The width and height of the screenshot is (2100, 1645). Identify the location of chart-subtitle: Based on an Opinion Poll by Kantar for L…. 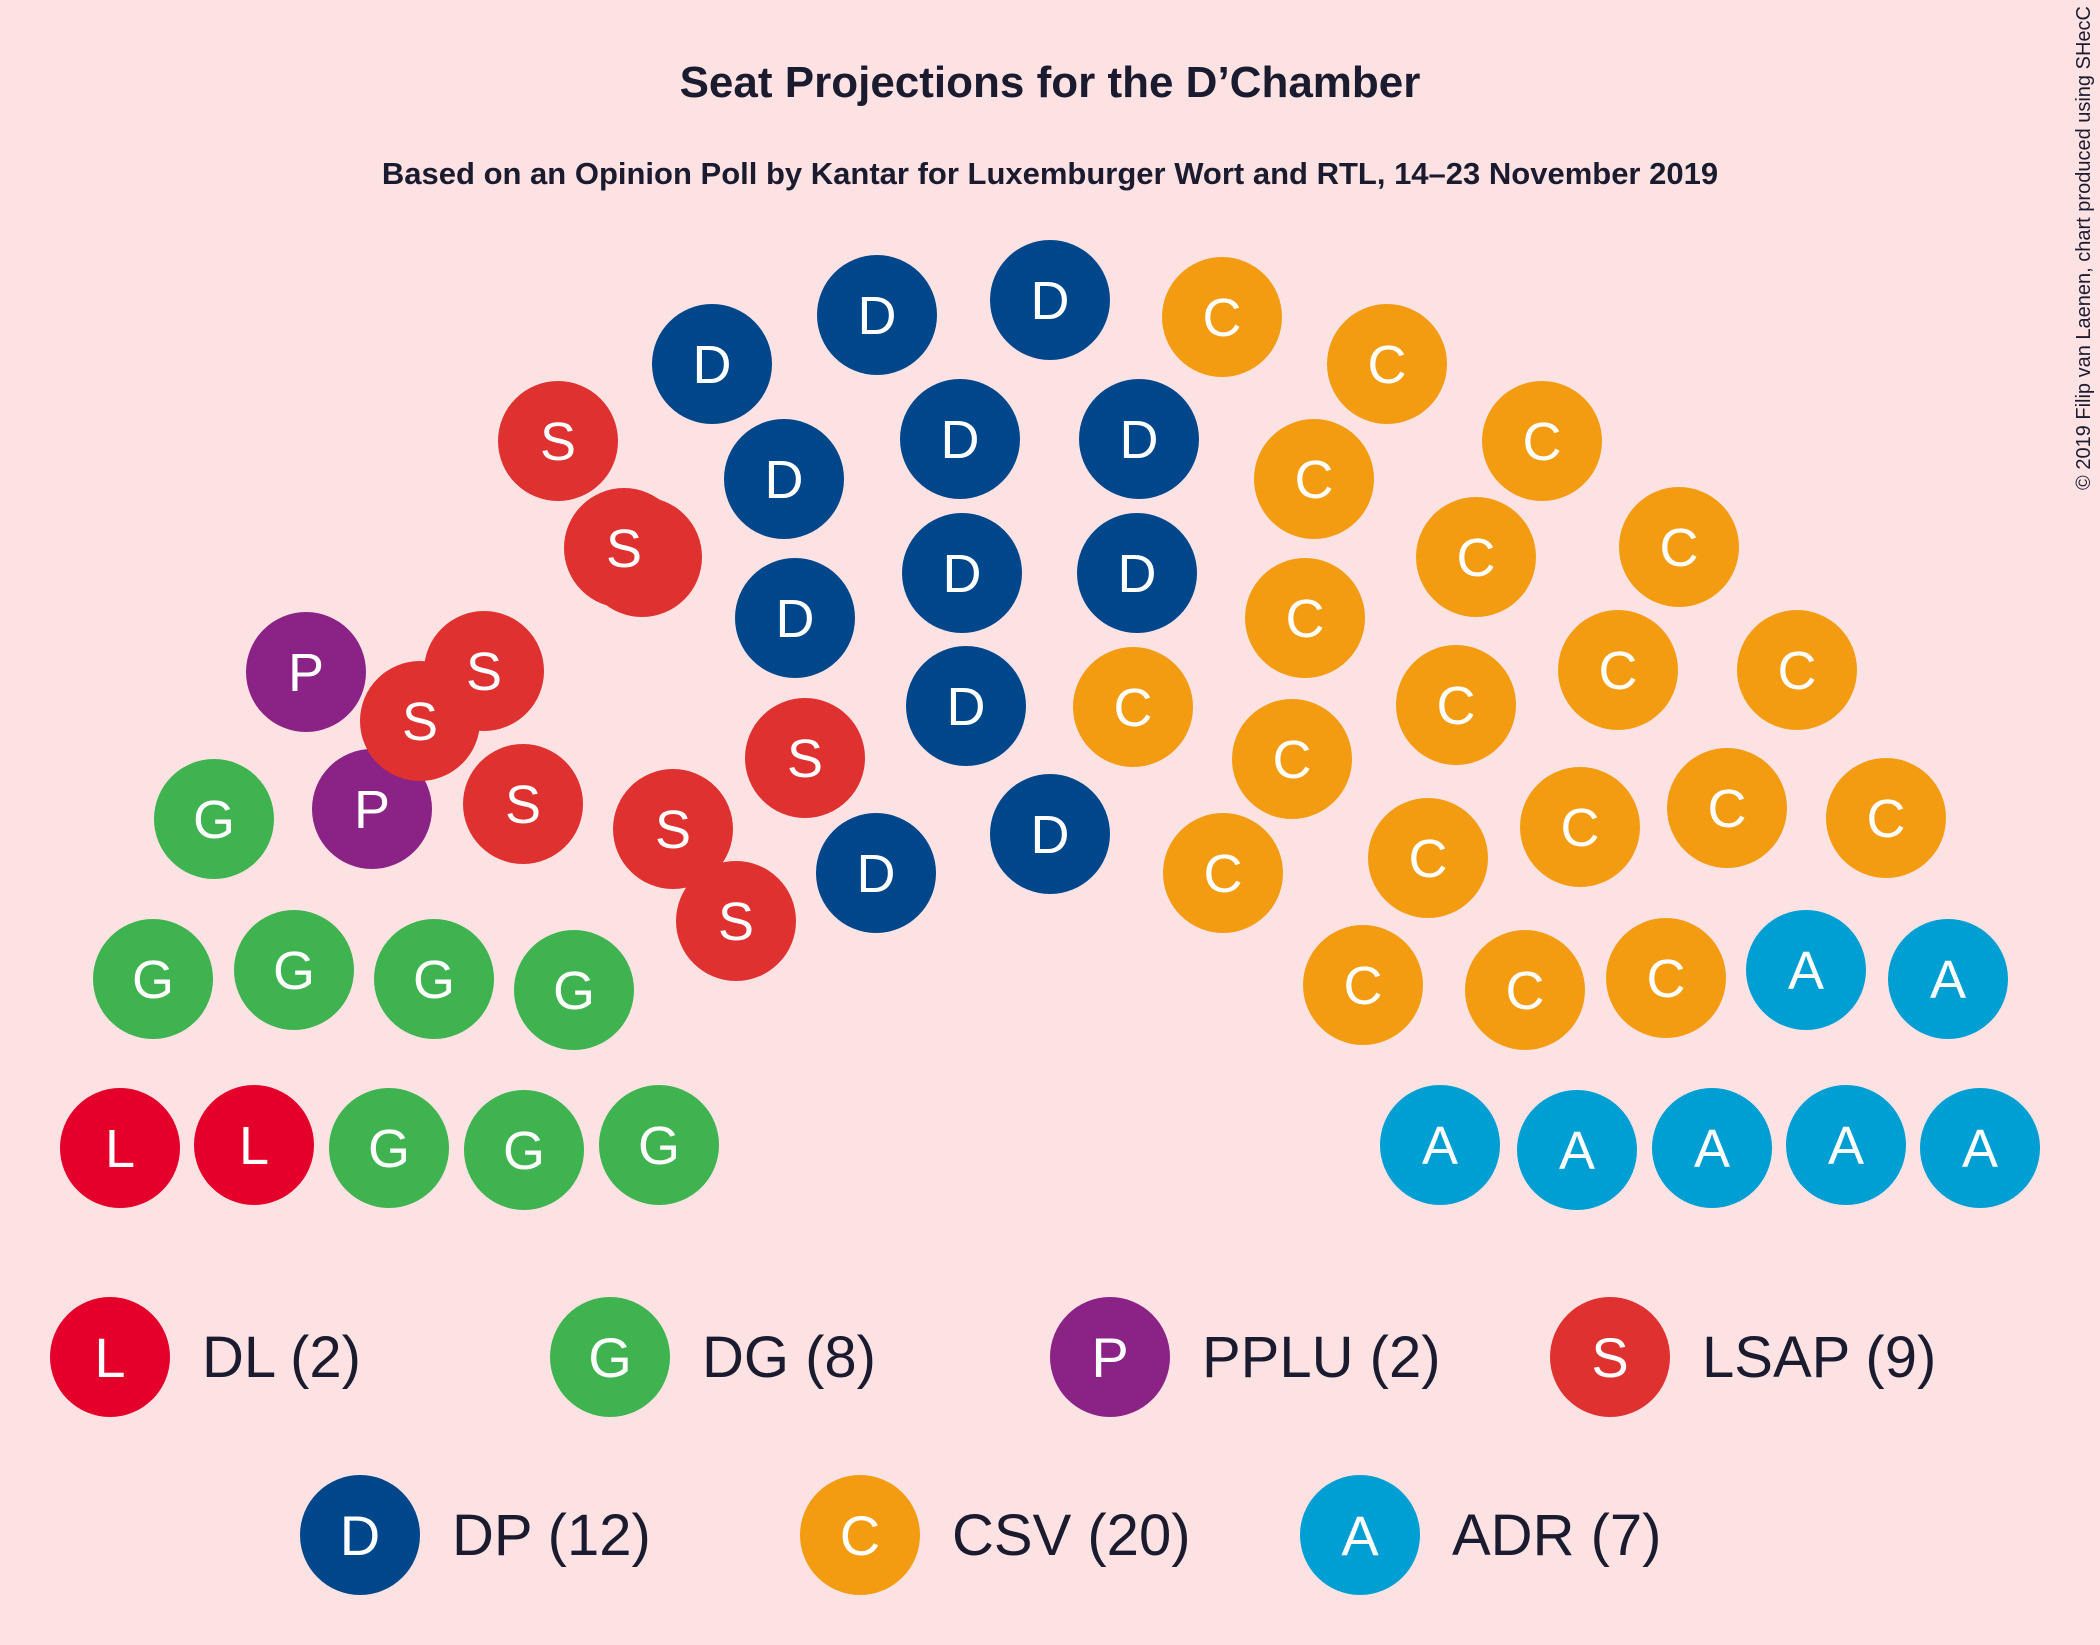
(1050, 173).